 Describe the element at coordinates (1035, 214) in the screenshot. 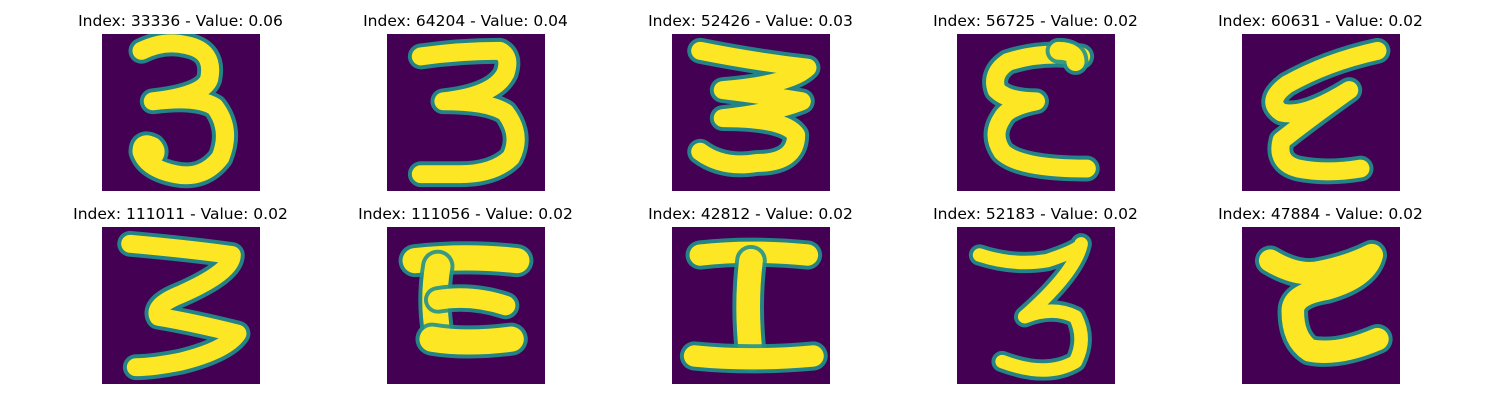

I see `panel-title: Index: 52183 - Value: 0.02` at that location.